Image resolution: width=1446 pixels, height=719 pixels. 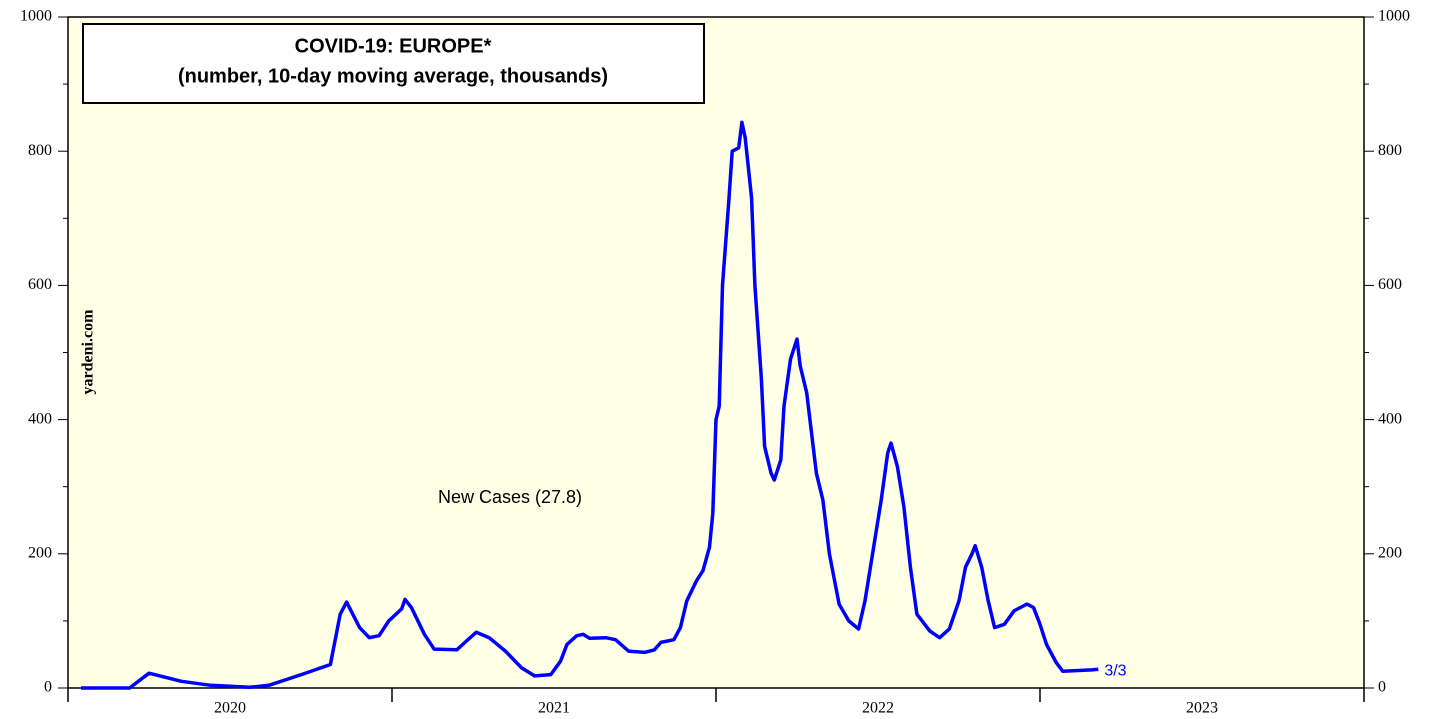 What do you see at coordinates (878, 708) in the screenshot?
I see `x-tick-label: 2022` at bounding box center [878, 708].